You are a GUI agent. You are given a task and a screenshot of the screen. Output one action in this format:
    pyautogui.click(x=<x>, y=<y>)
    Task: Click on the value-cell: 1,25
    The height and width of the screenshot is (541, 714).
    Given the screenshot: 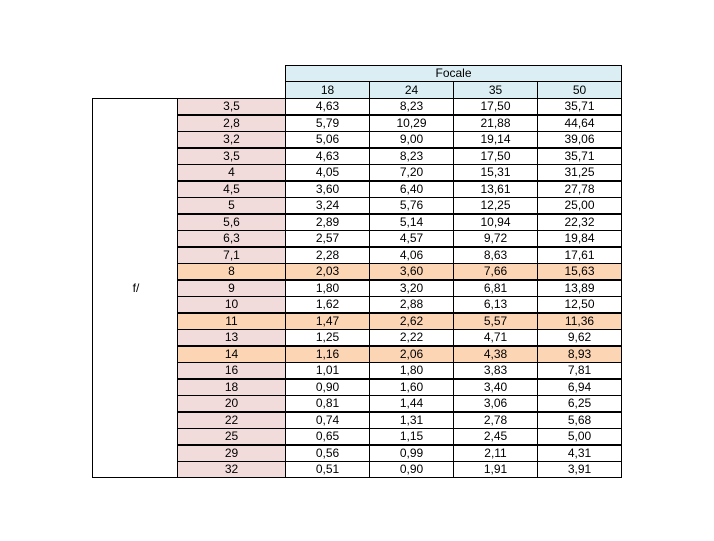 What is the action you would take?
    pyautogui.click(x=327, y=337)
    